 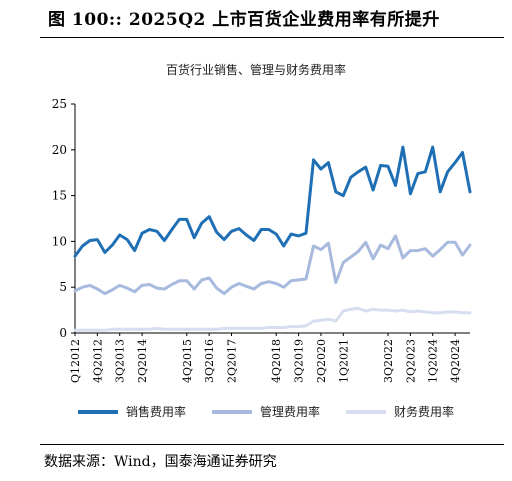 I want to click on legend-label-finance: 财务费用率, so click(x=424, y=412).